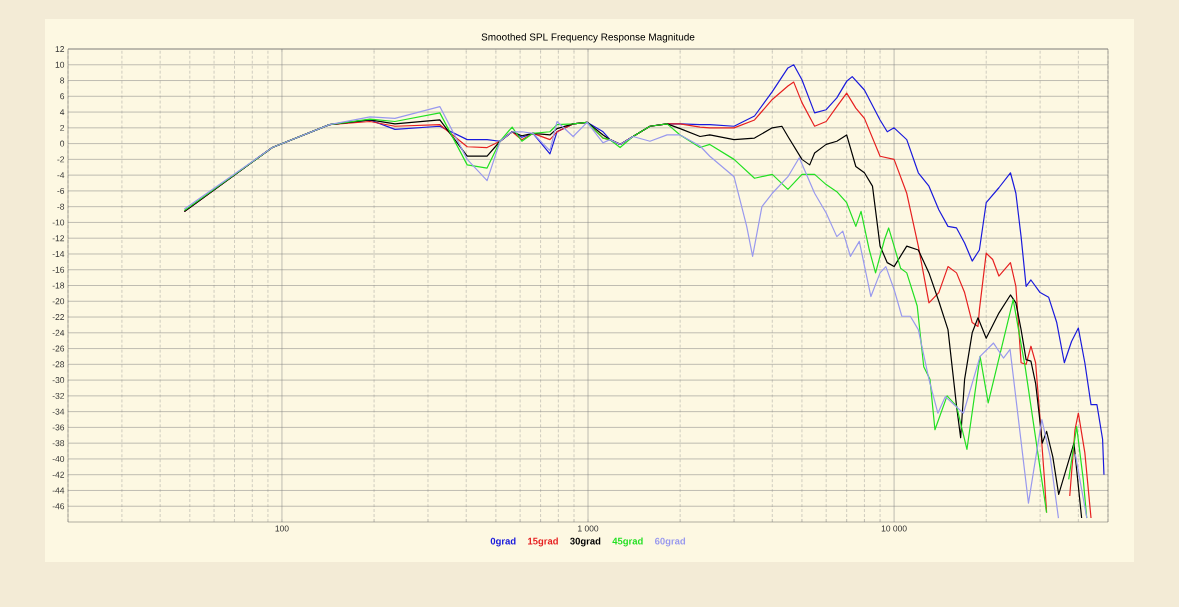 Image resolution: width=1179 pixels, height=607 pixels. What do you see at coordinates (58, 364) in the screenshot?
I see `y-tick-label: -28` at bounding box center [58, 364].